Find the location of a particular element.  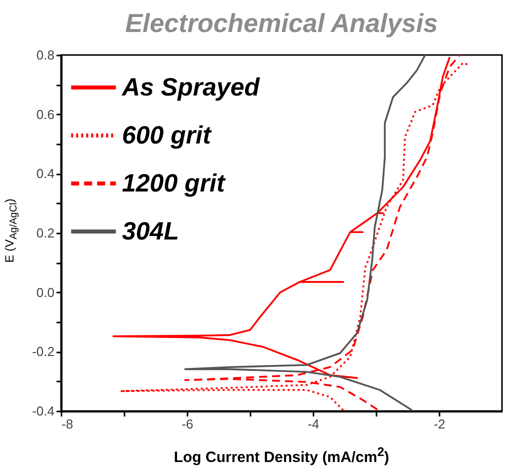

y-tick-label: 0.0 is located at coordinates (45, 292).